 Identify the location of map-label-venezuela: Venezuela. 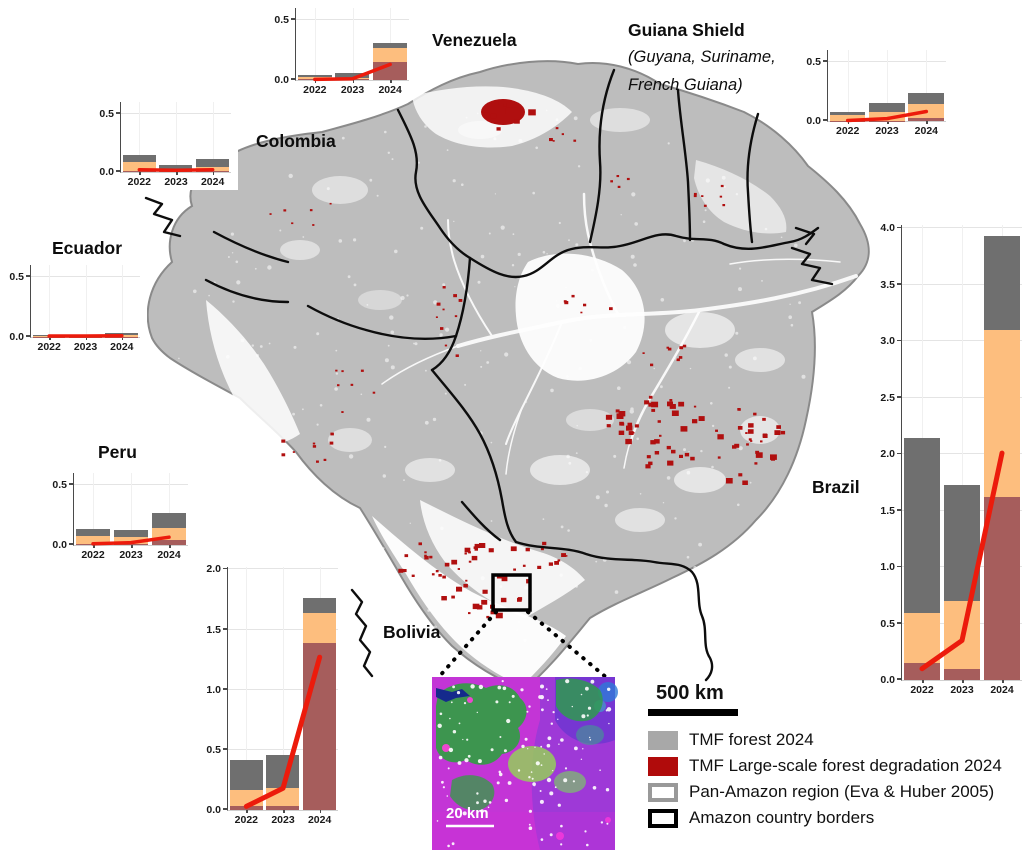
(474, 40).